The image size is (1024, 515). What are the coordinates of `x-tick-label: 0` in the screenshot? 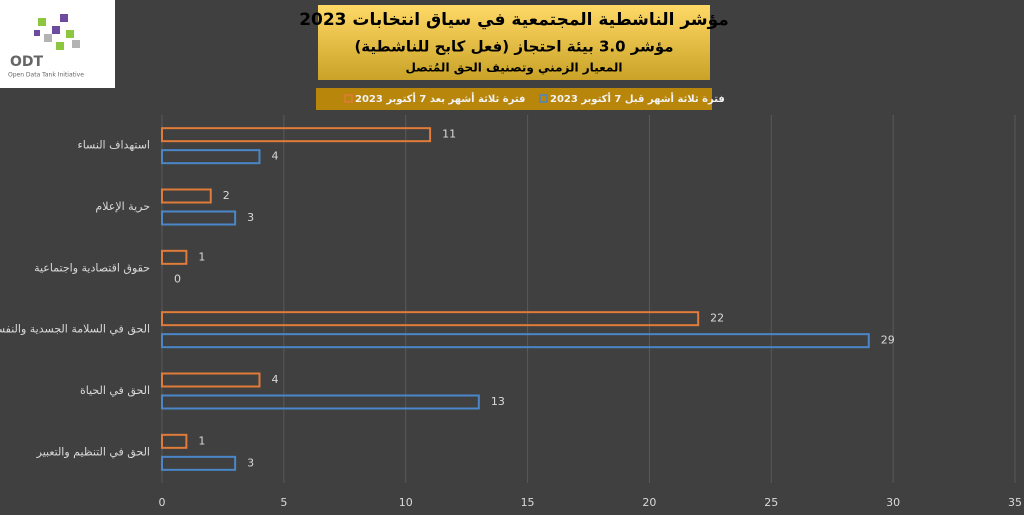 It's located at (162, 502).